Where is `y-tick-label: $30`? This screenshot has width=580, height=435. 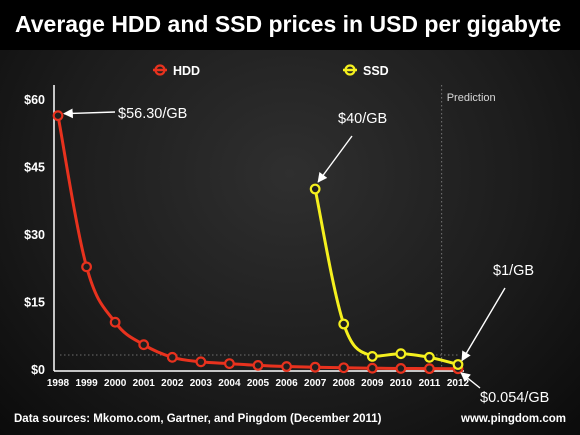
y-tick-label: $30 is located at coordinates (34, 235).